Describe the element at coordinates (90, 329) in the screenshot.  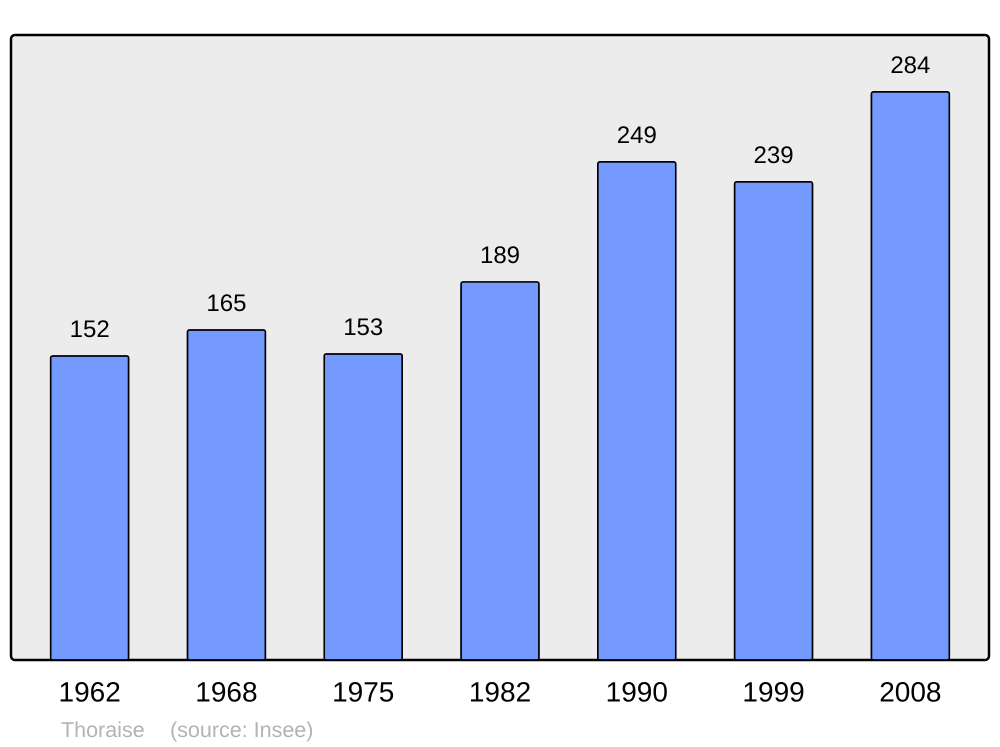
I see `data-label: 152` at that location.